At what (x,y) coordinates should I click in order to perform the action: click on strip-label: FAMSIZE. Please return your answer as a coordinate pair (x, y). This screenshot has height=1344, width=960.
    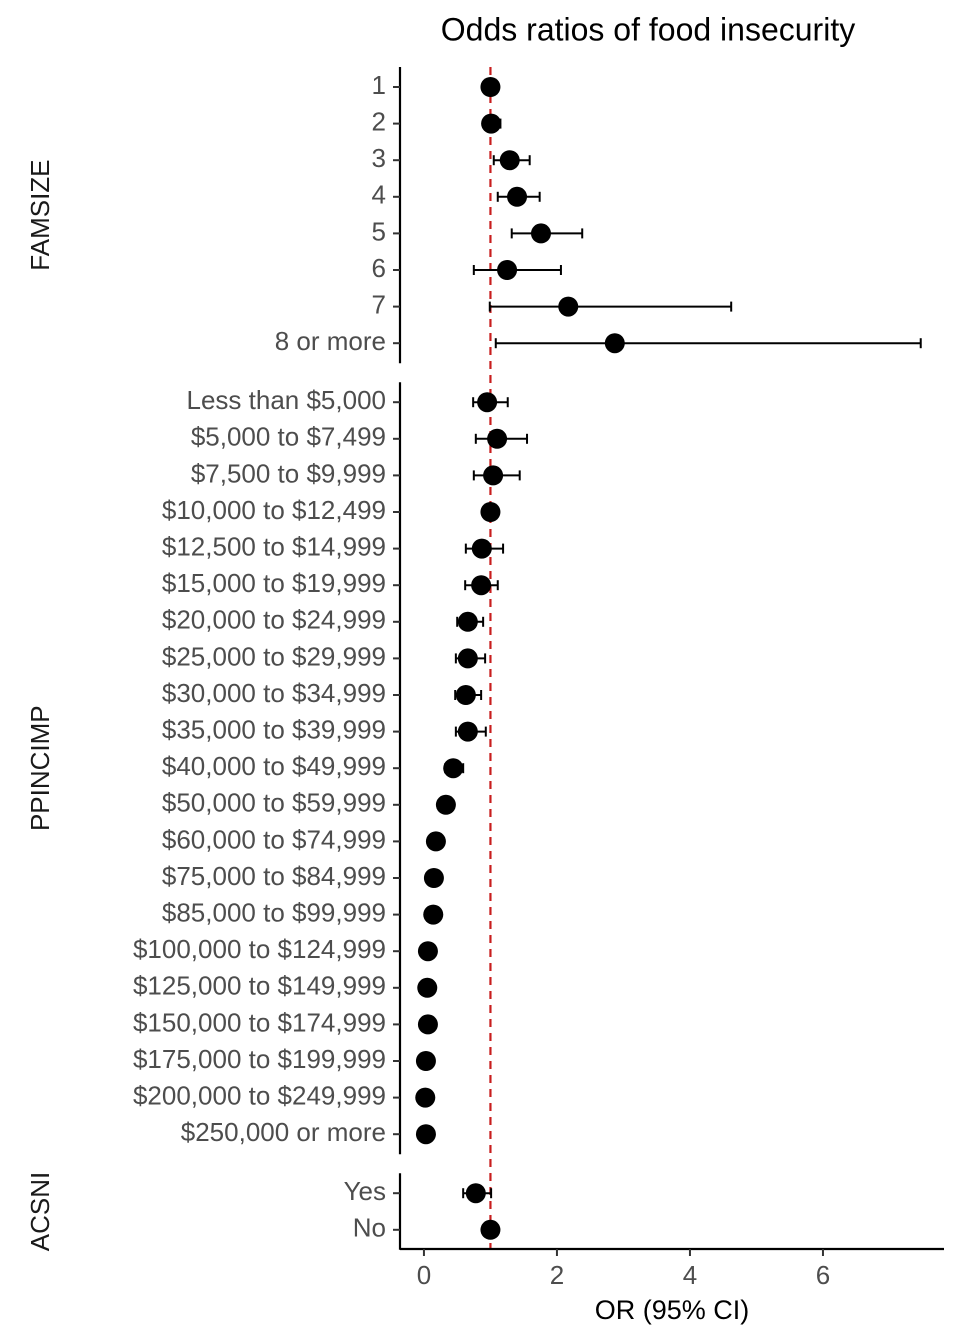
    Looking at the image, I should click on (40, 214).